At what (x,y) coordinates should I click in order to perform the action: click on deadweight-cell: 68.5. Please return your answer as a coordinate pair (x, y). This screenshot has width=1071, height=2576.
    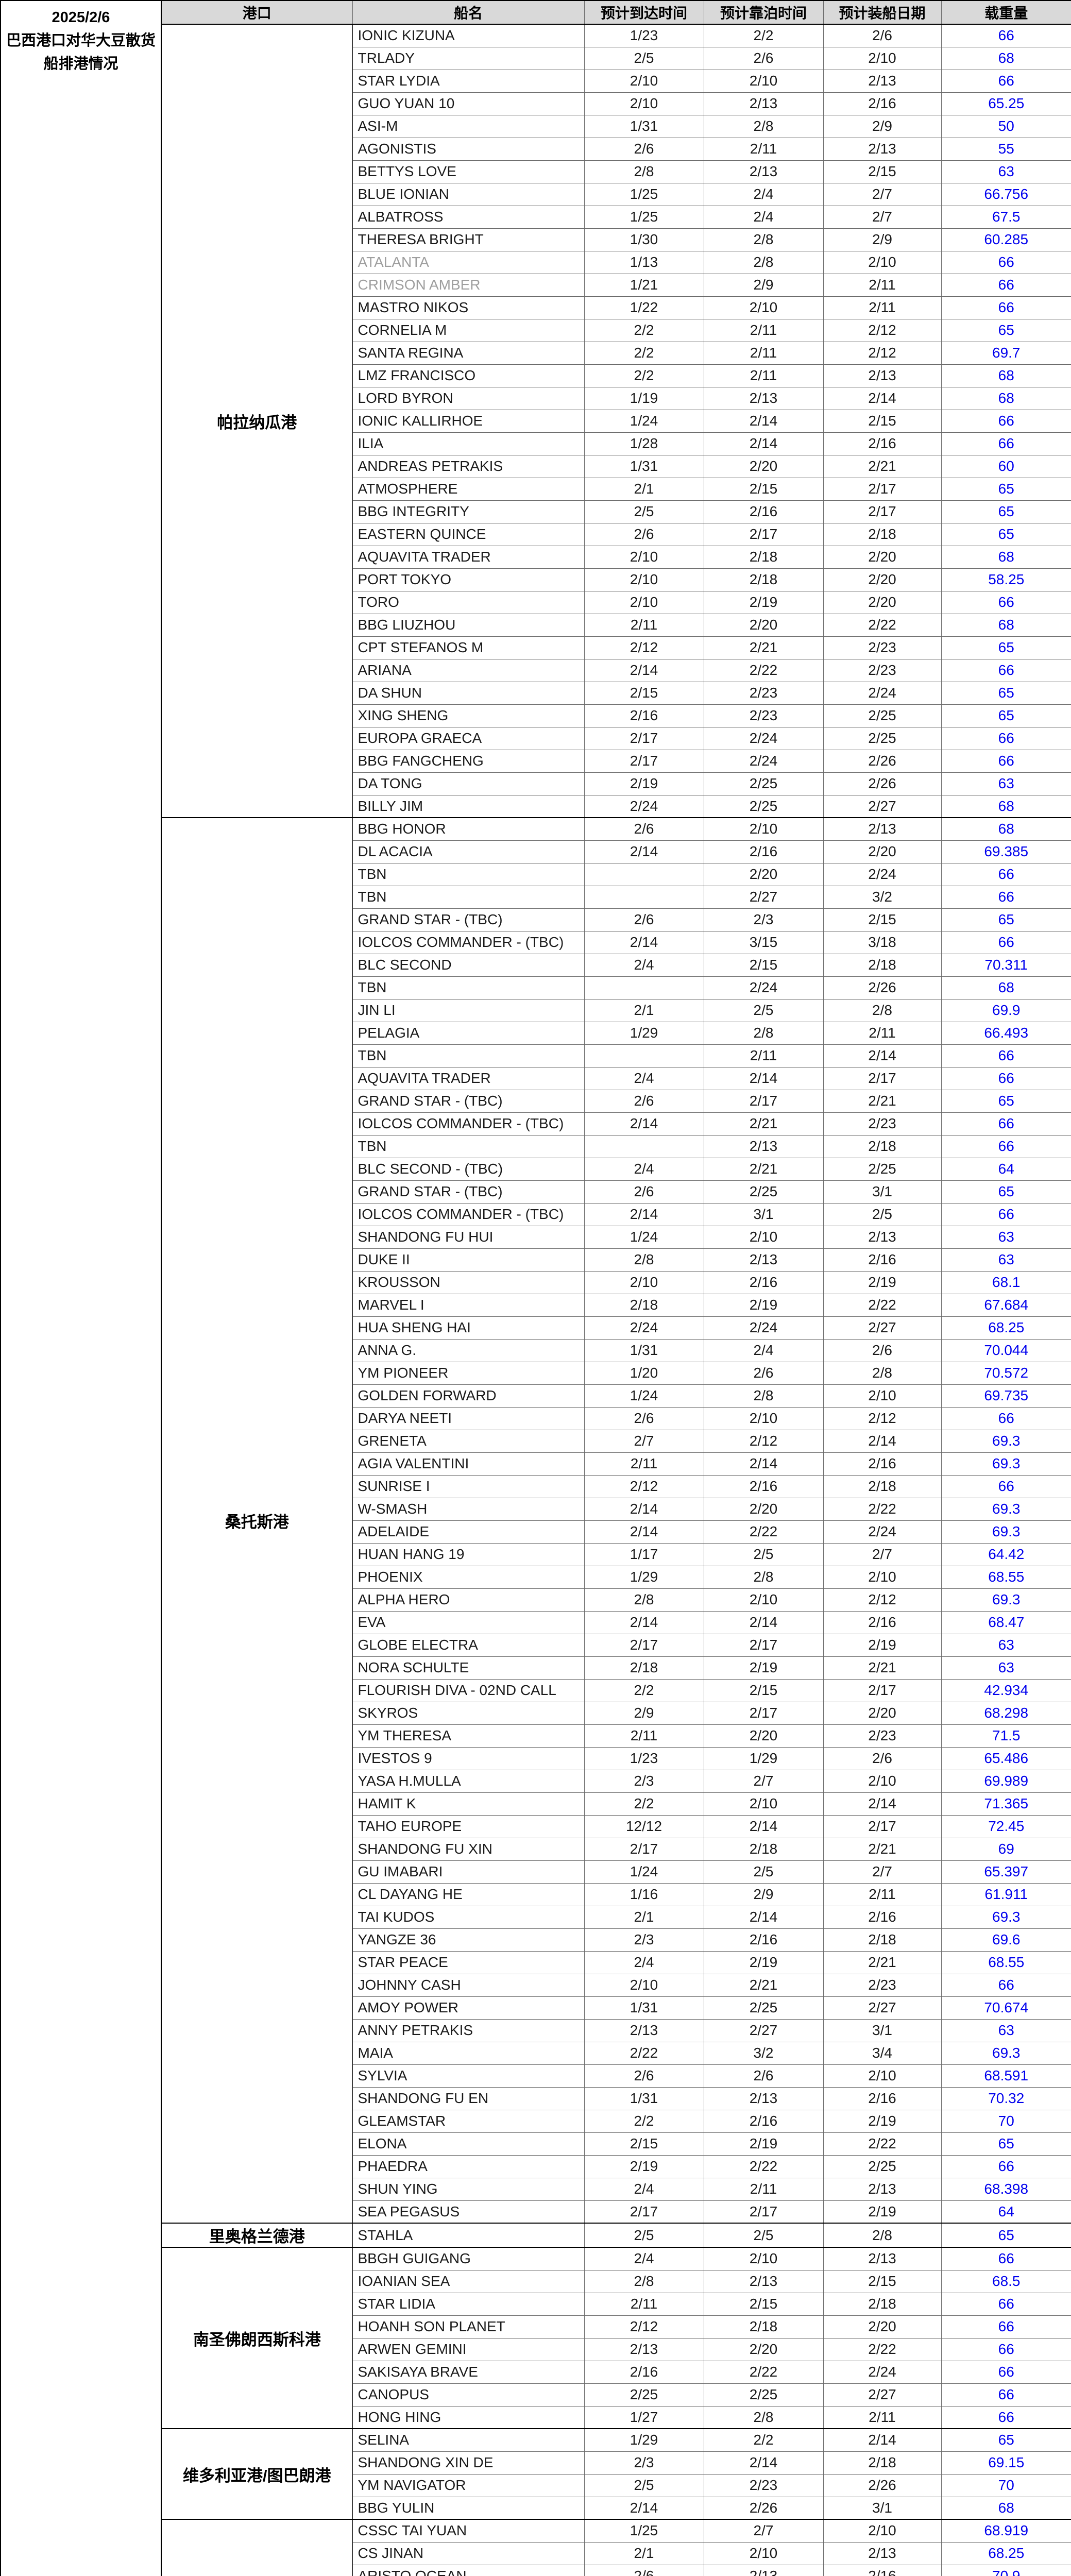
    Looking at the image, I should click on (1006, 2281).